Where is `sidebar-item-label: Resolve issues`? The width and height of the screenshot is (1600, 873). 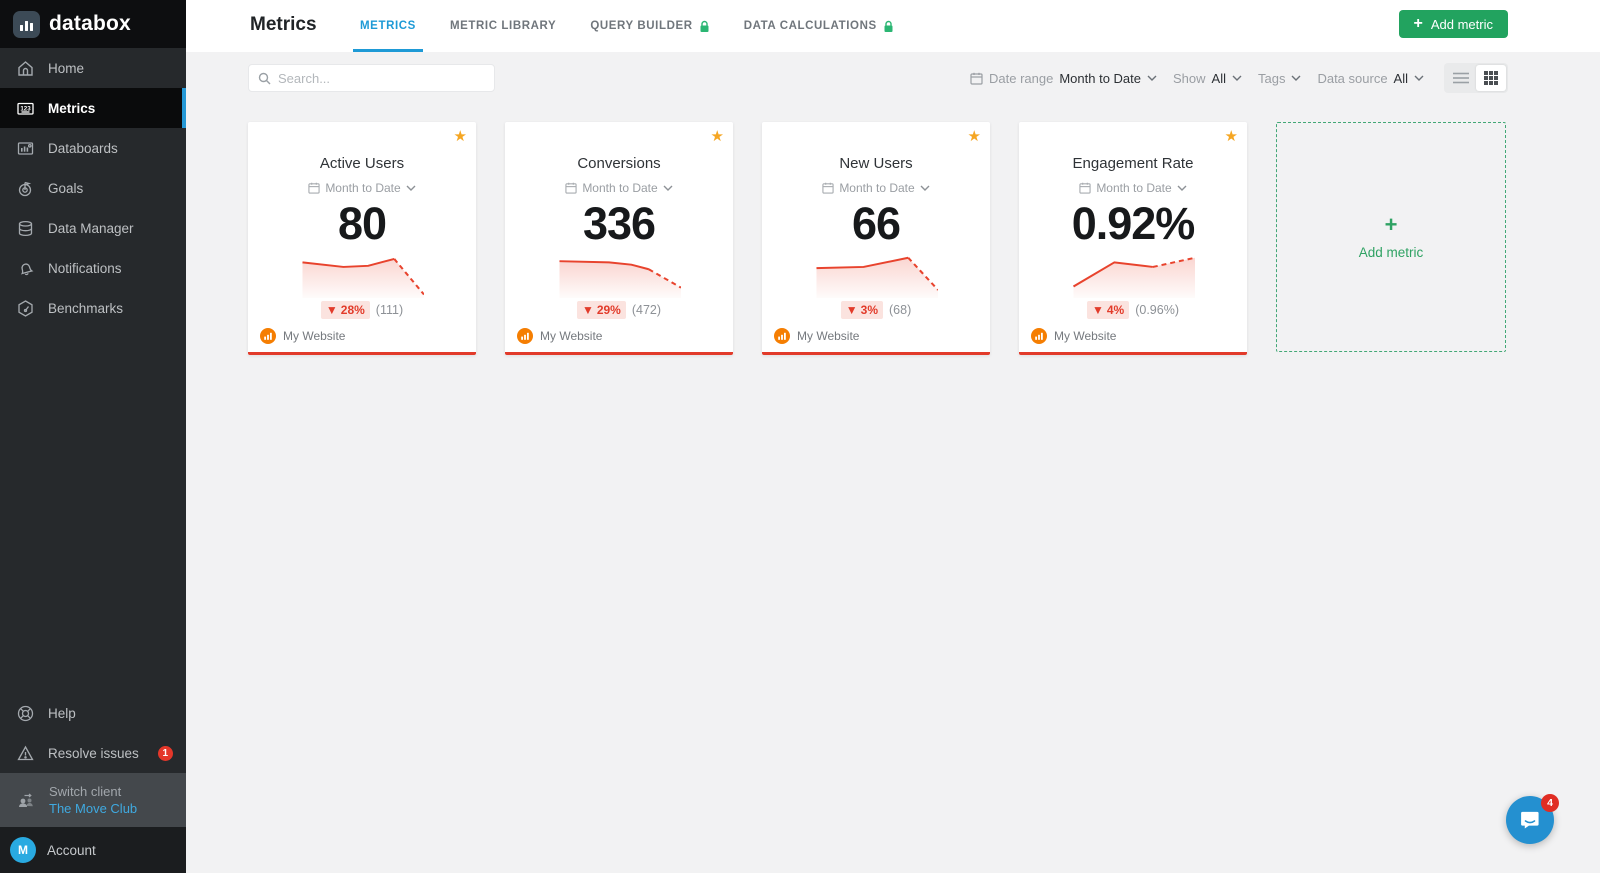 sidebar-item-label: Resolve issues is located at coordinates (93, 753).